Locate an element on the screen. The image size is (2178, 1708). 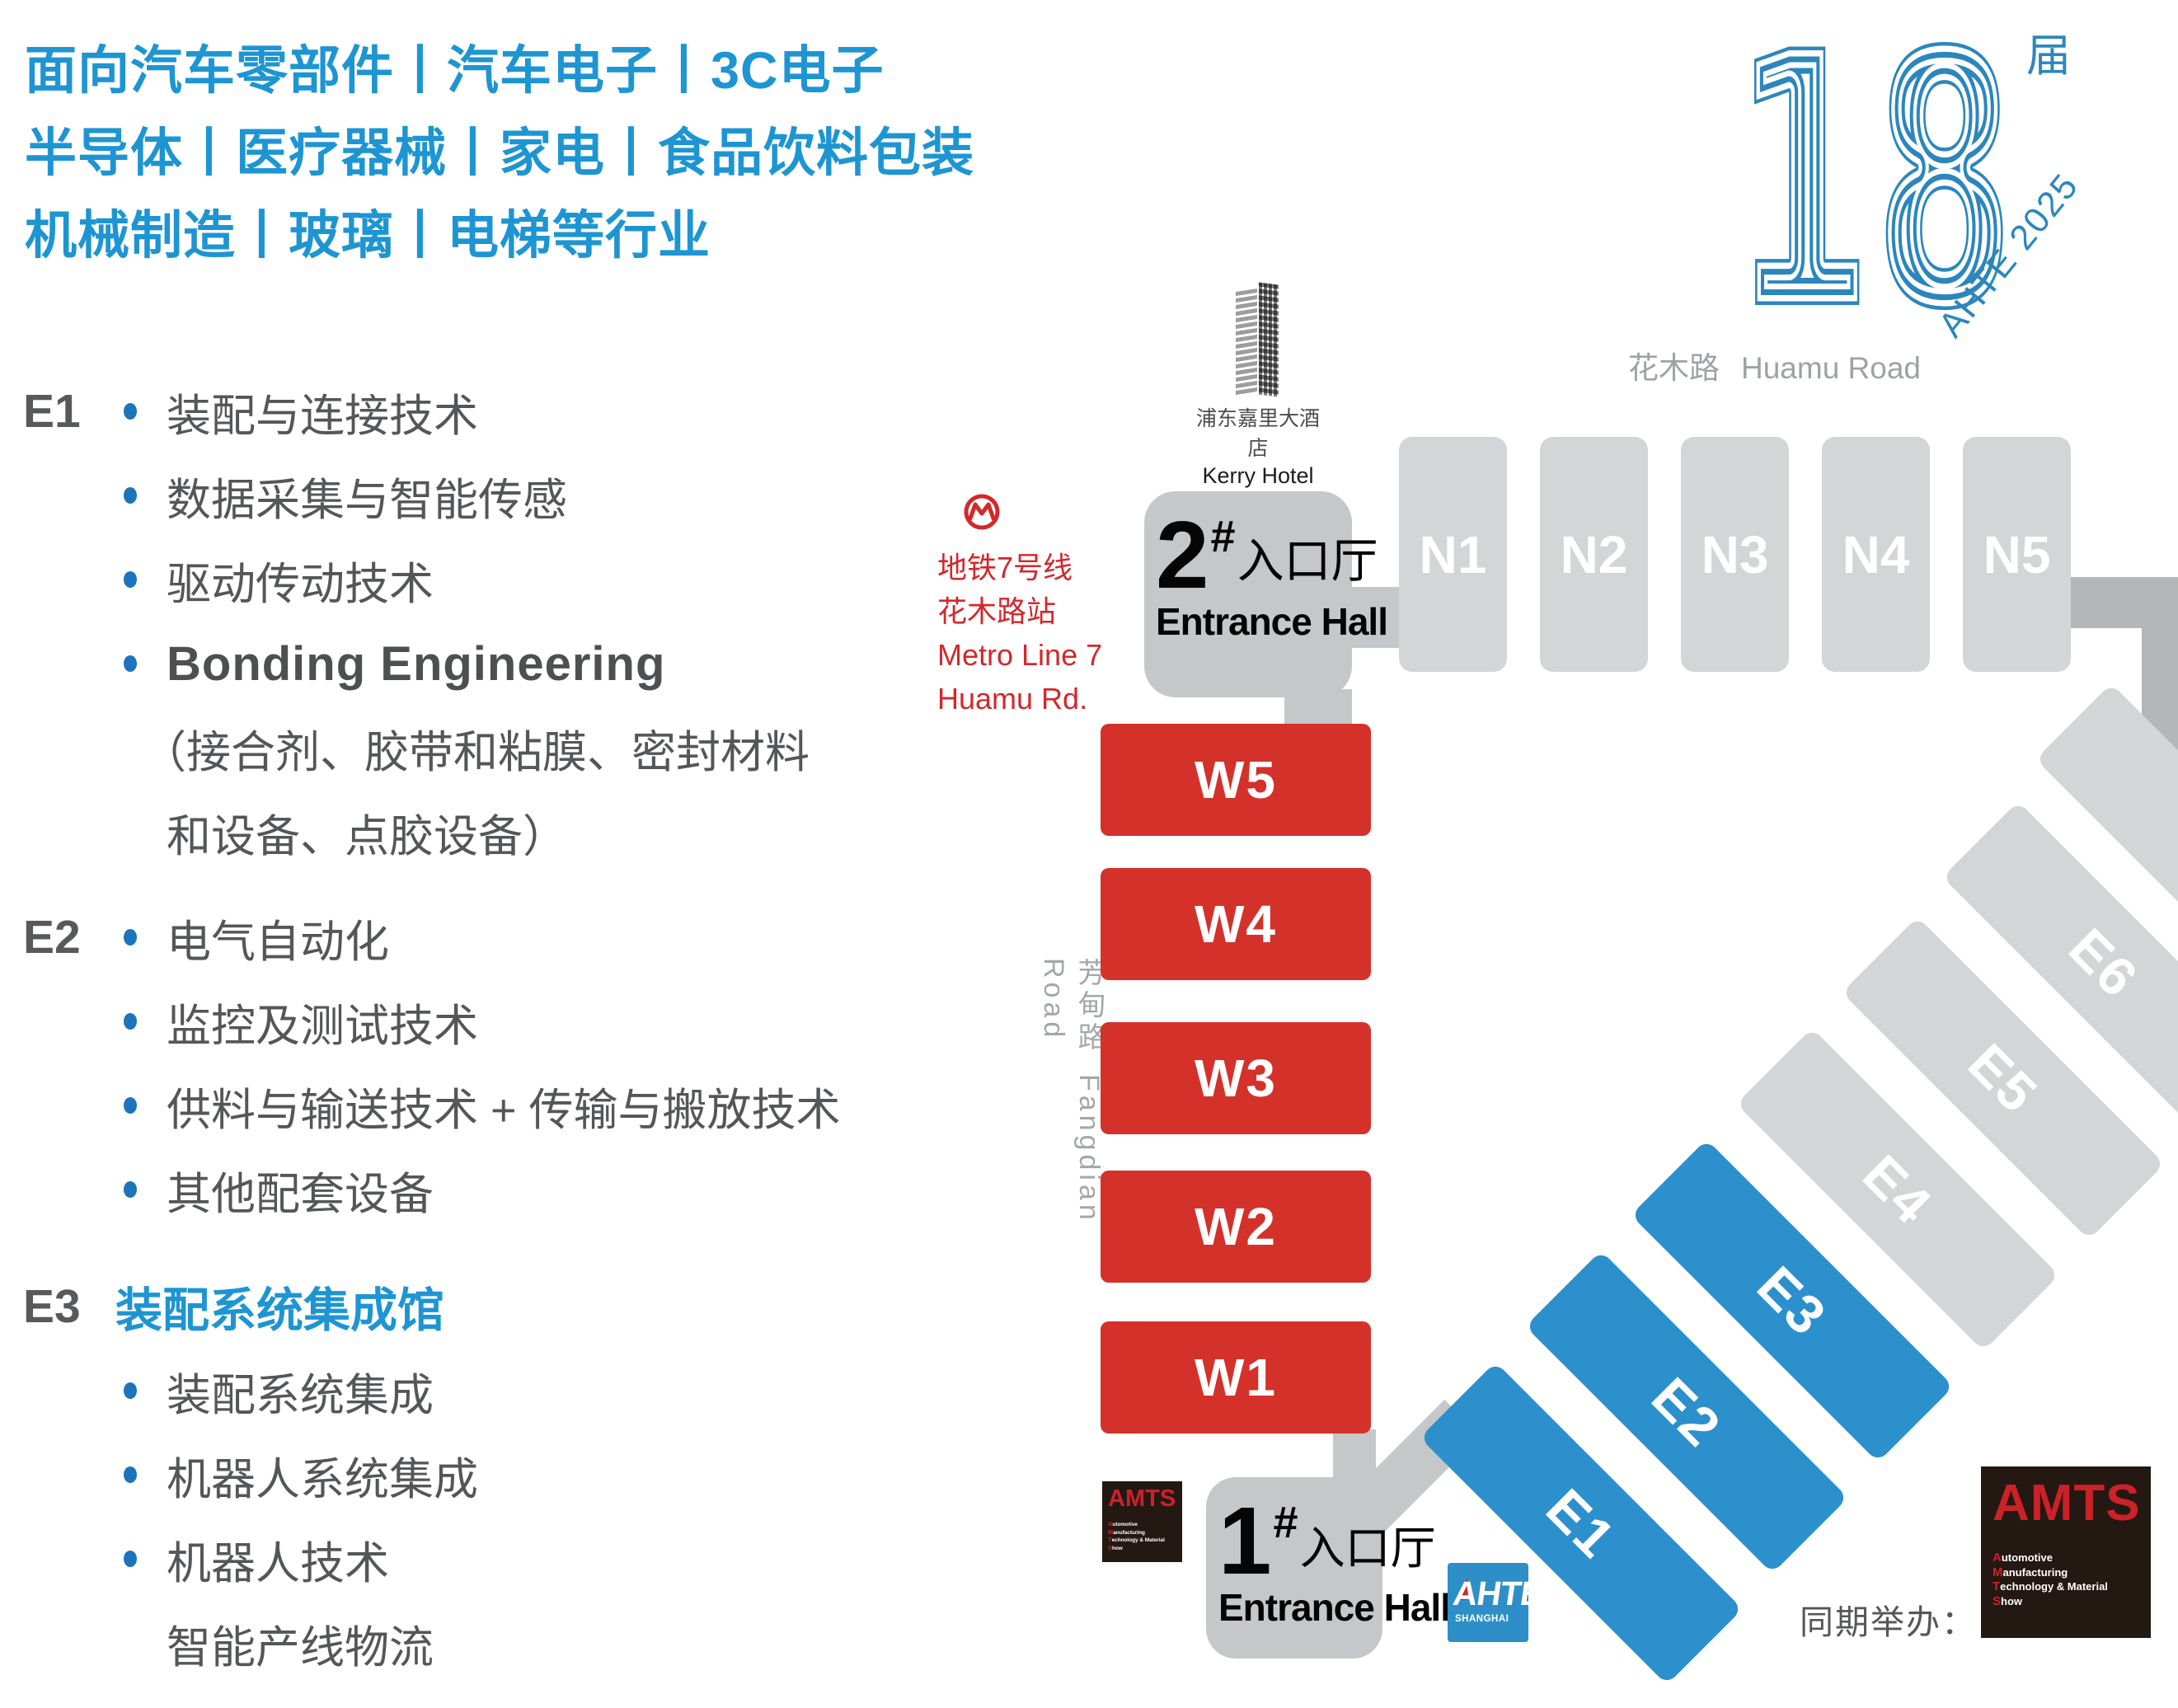
svg-text: 18 is located at coordinates (1873, 188).